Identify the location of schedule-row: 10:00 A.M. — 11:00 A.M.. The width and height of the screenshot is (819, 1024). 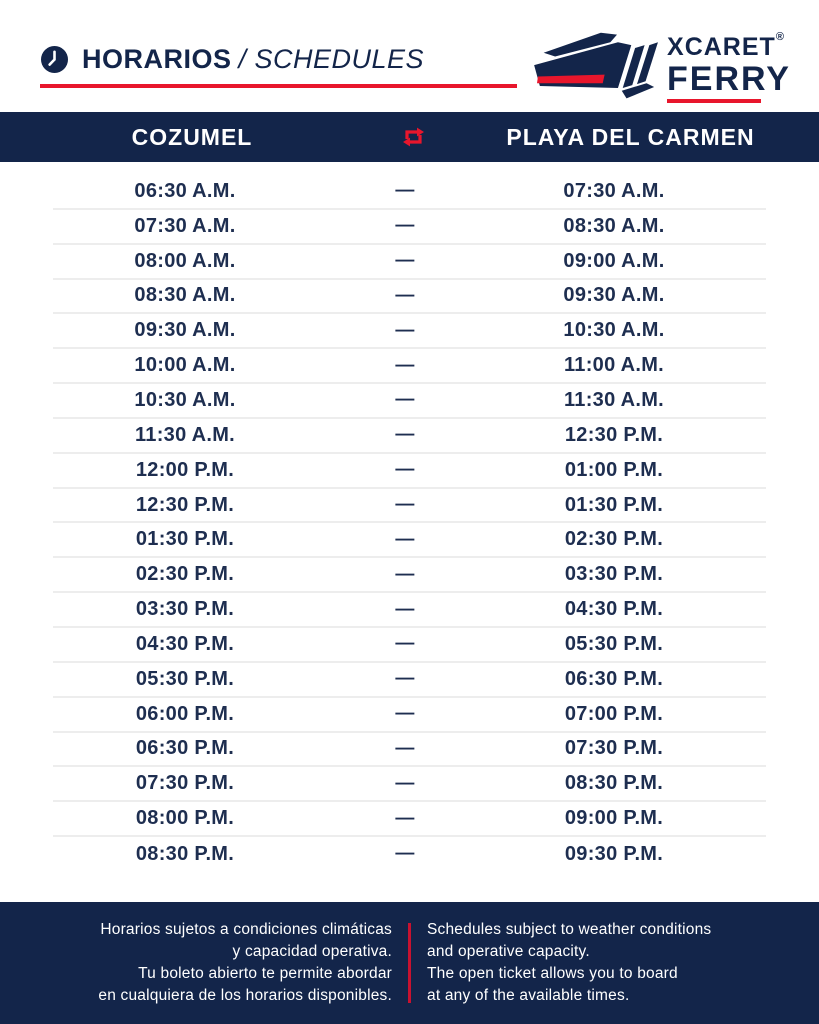
(409, 367).